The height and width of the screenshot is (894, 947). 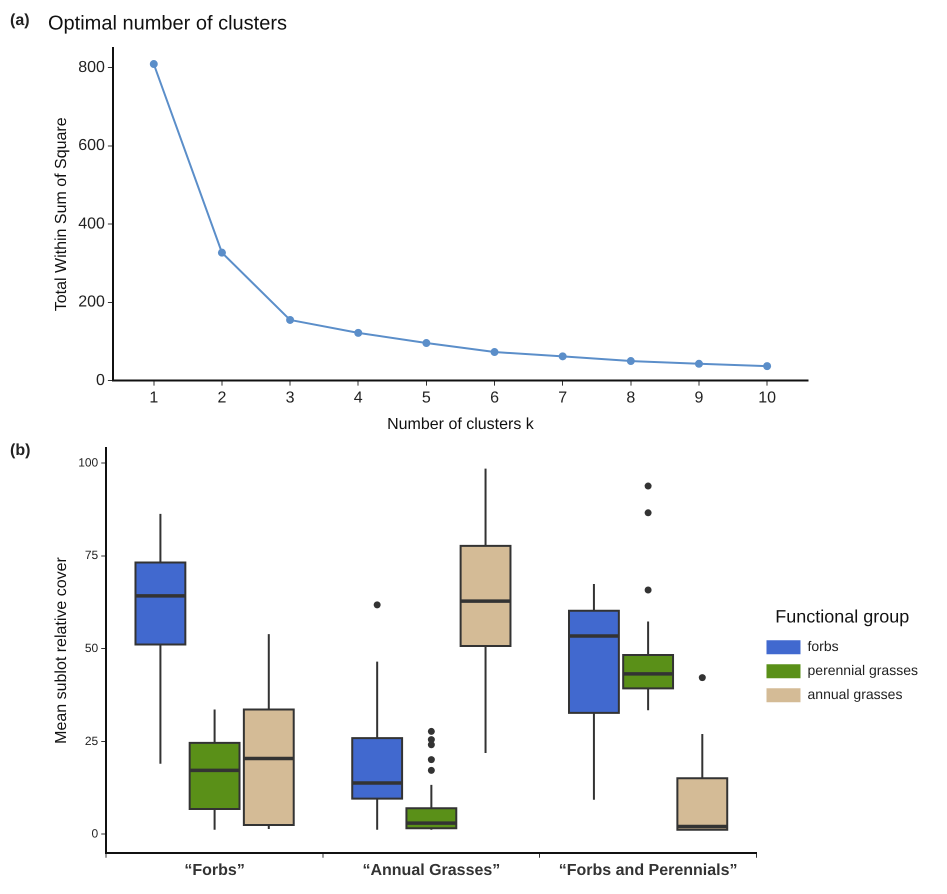 What do you see at coordinates (854, 694) in the screenshot?
I see `legend-label: annual grasses` at bounding box center [854, 694].